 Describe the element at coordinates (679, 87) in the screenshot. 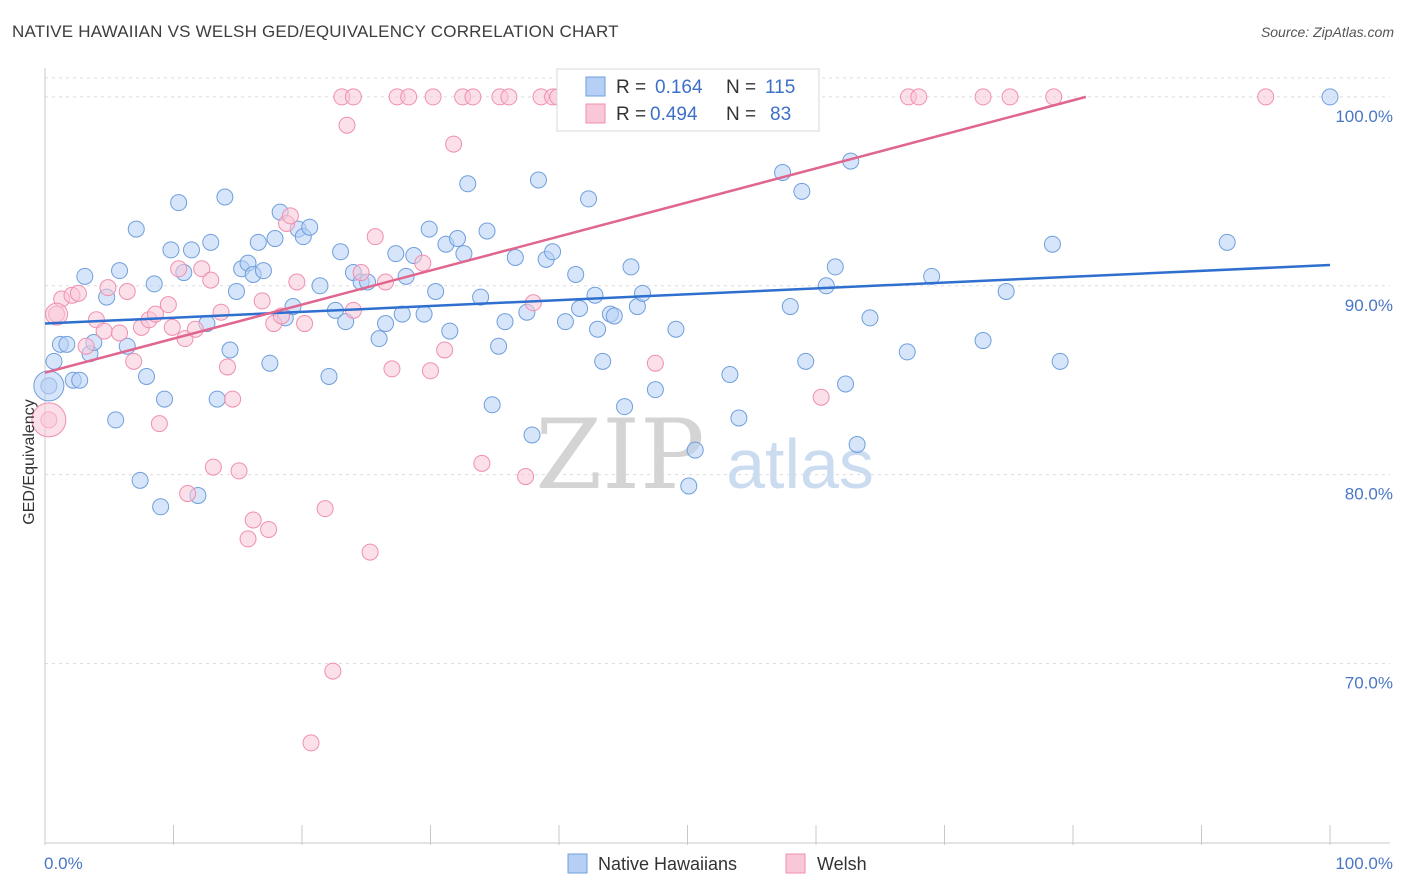

I see `legend-r-value-1: 0.164` at that location.